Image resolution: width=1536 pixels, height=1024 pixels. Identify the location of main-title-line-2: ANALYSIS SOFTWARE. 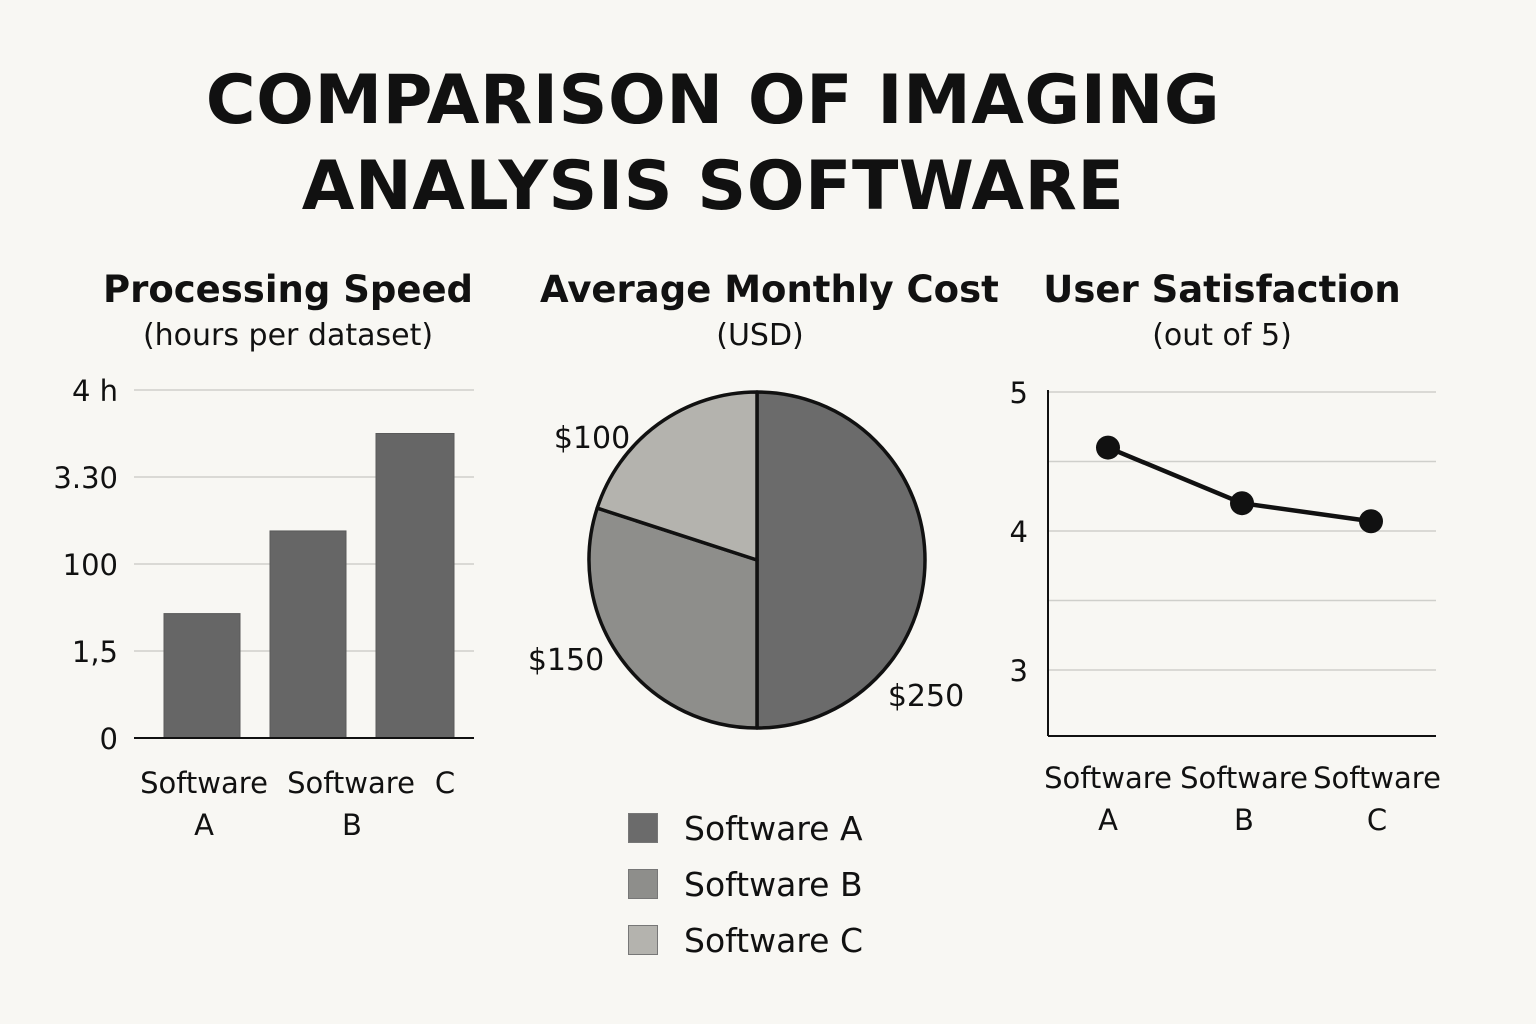
(713, 186).